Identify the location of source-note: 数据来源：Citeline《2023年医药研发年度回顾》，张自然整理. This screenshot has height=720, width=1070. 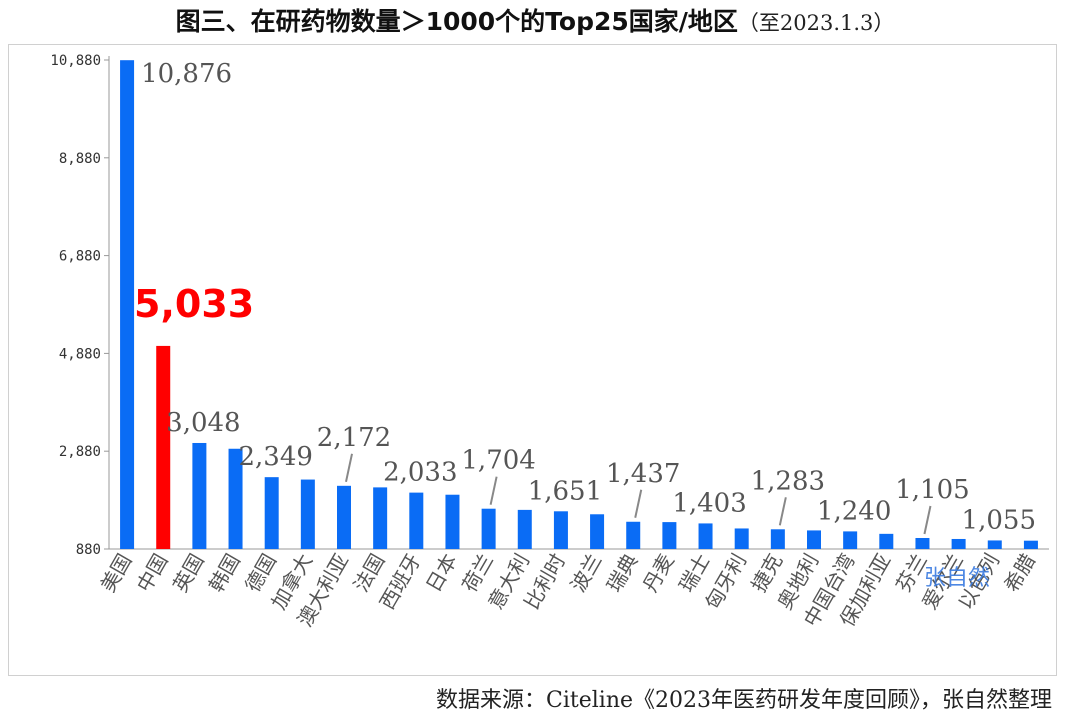
(744, 700).